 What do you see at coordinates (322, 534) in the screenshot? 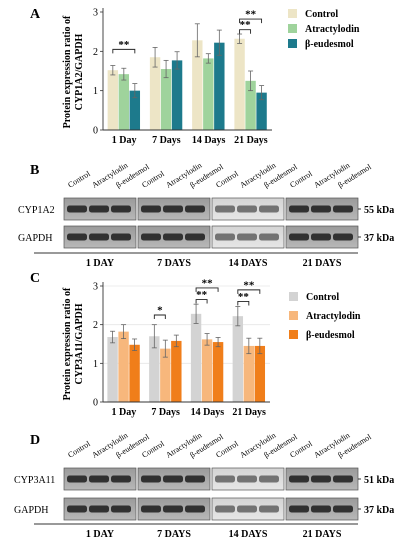
I see `timepoint-label: 21 DAYS` at bounding box center [322, 534].